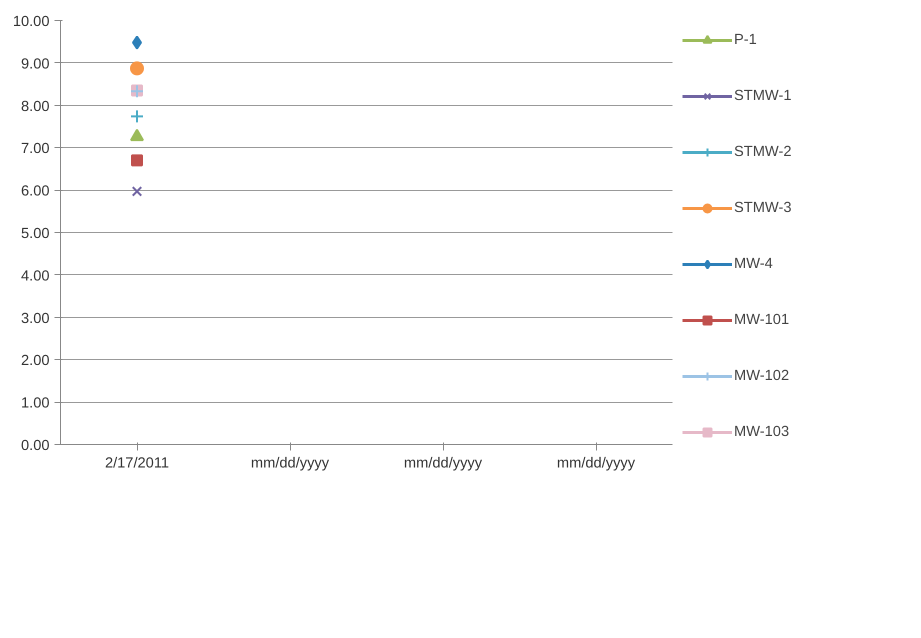  I want to click on y-tick-label: 0.00, so click(35, 446).